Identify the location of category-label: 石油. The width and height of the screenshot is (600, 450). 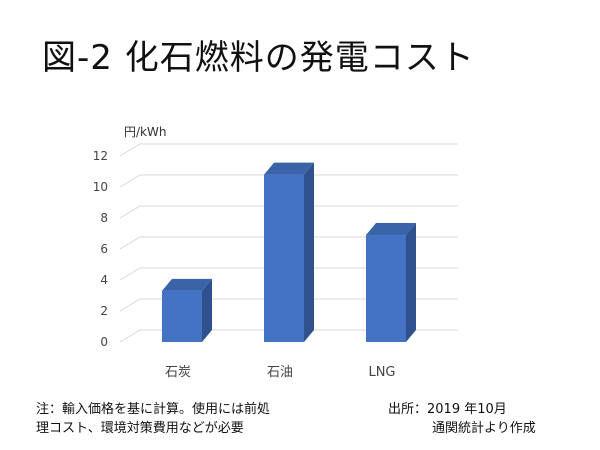
(280, 372).